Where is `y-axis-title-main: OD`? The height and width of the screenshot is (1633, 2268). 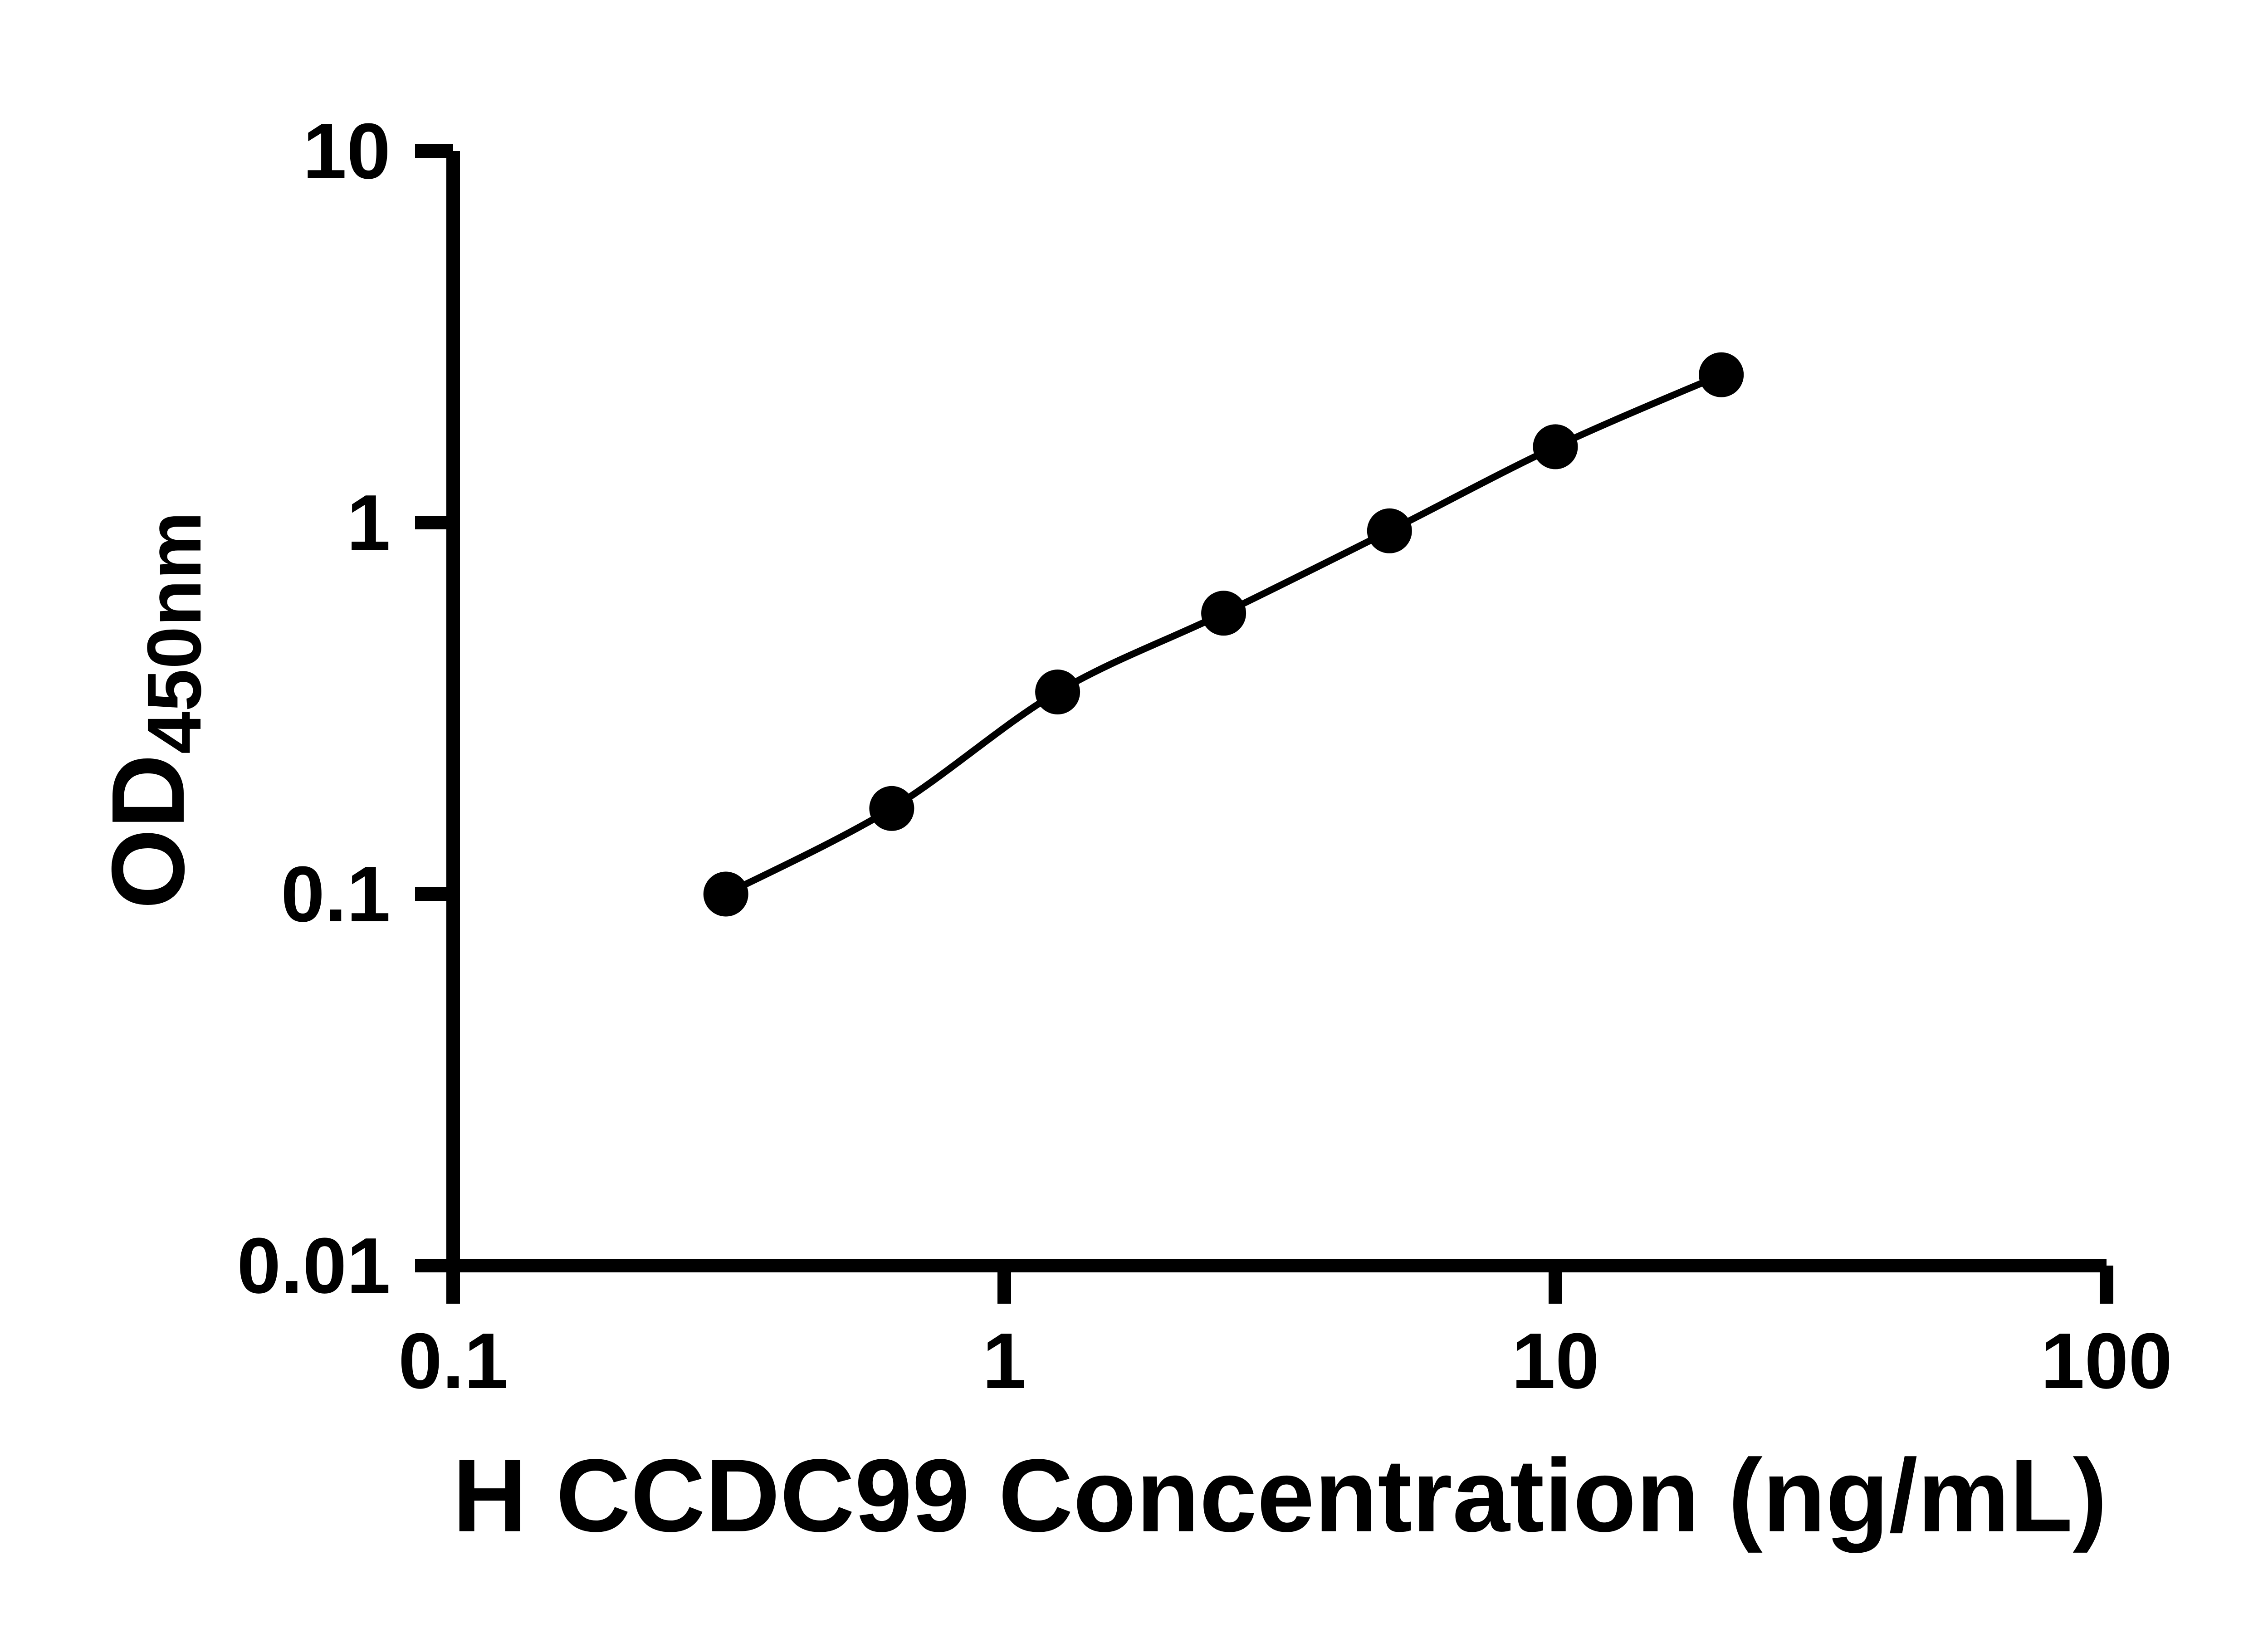 y-axis-title-main: OD is located at coordinates (148, 831).